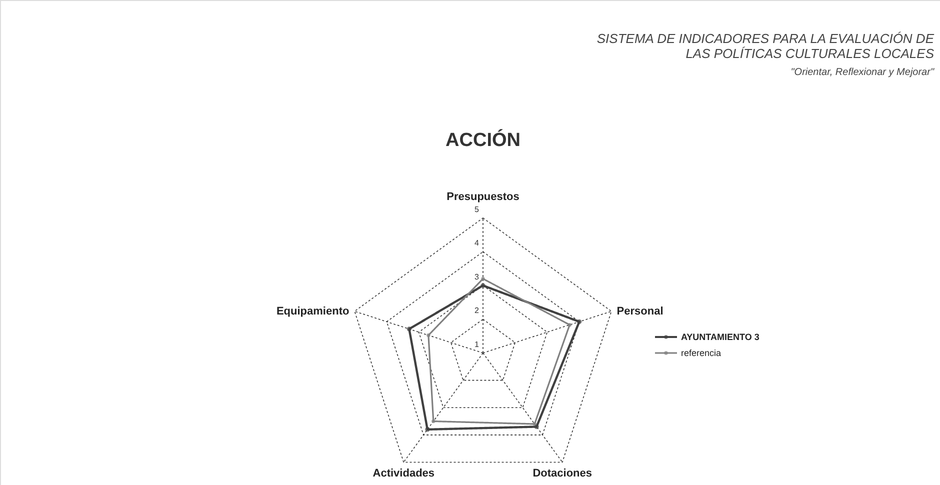  I want to click on spoke-label: Personal, so click(640, 311).